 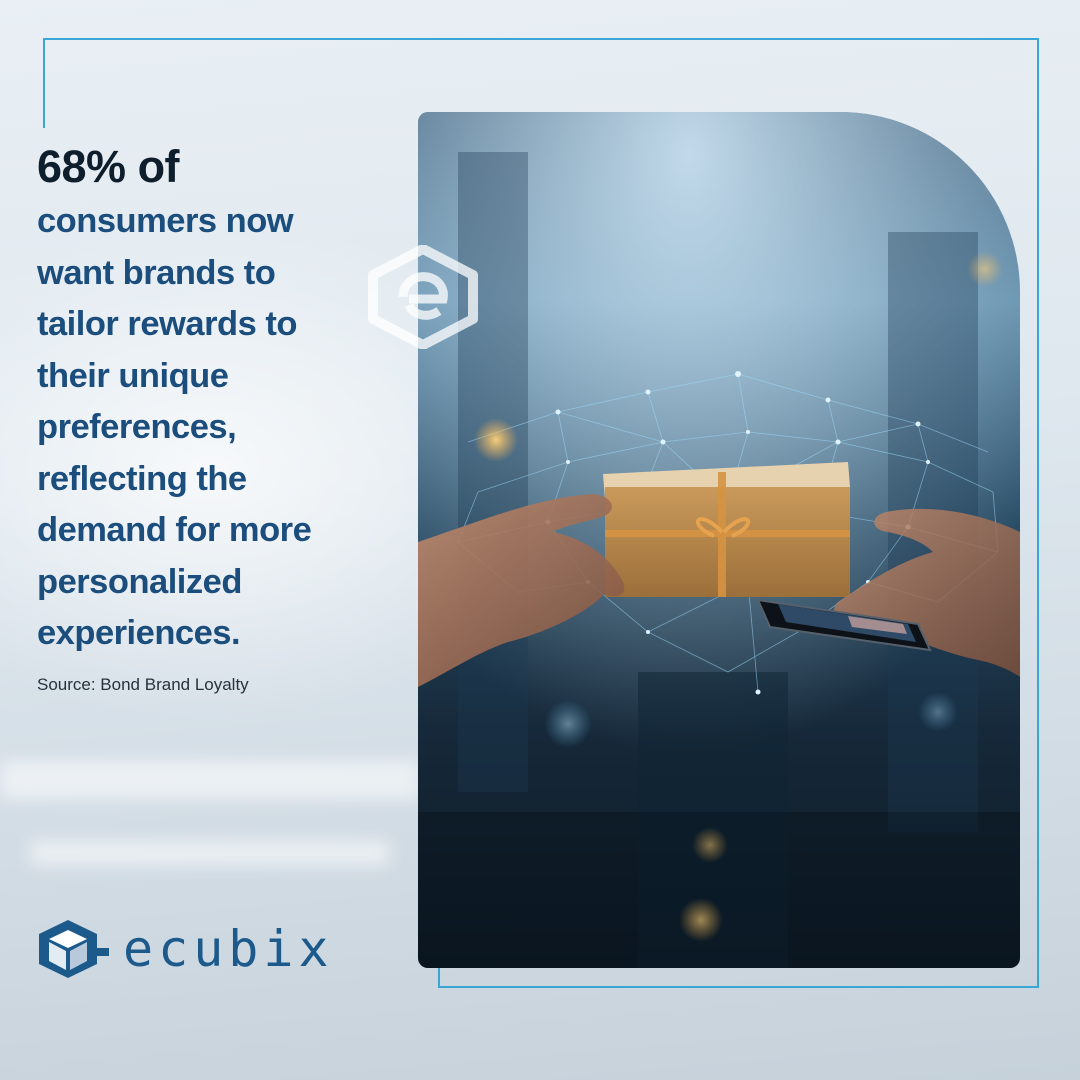 I want to click on headline-line: experiences., so click(x=139, y=633).